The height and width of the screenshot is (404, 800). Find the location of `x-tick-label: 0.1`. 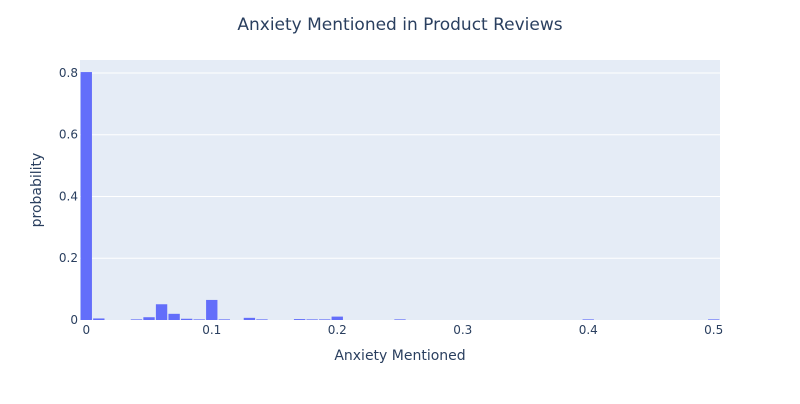

x-tick-label: 0.1 is located at coordinates (211, 330).